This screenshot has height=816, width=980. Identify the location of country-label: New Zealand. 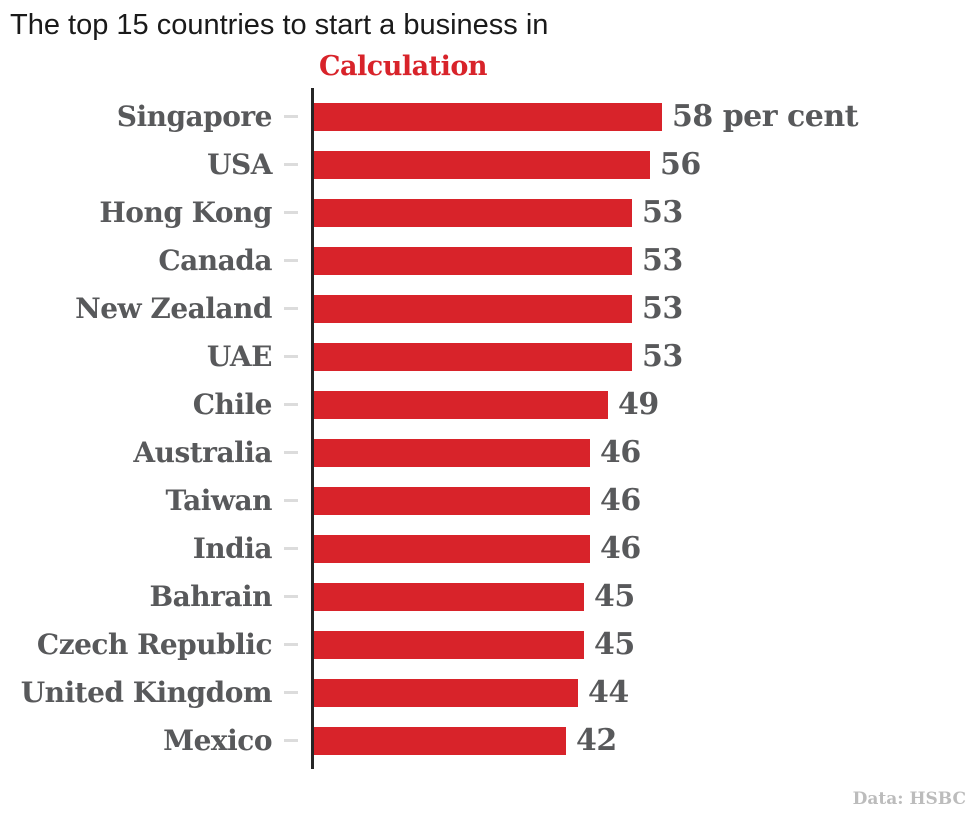
(173, 308).